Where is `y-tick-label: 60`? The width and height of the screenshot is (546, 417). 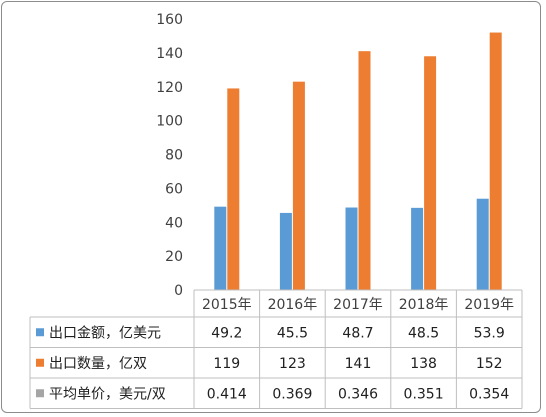
y-tick-label: 60 is located at coordinates (174, 189).